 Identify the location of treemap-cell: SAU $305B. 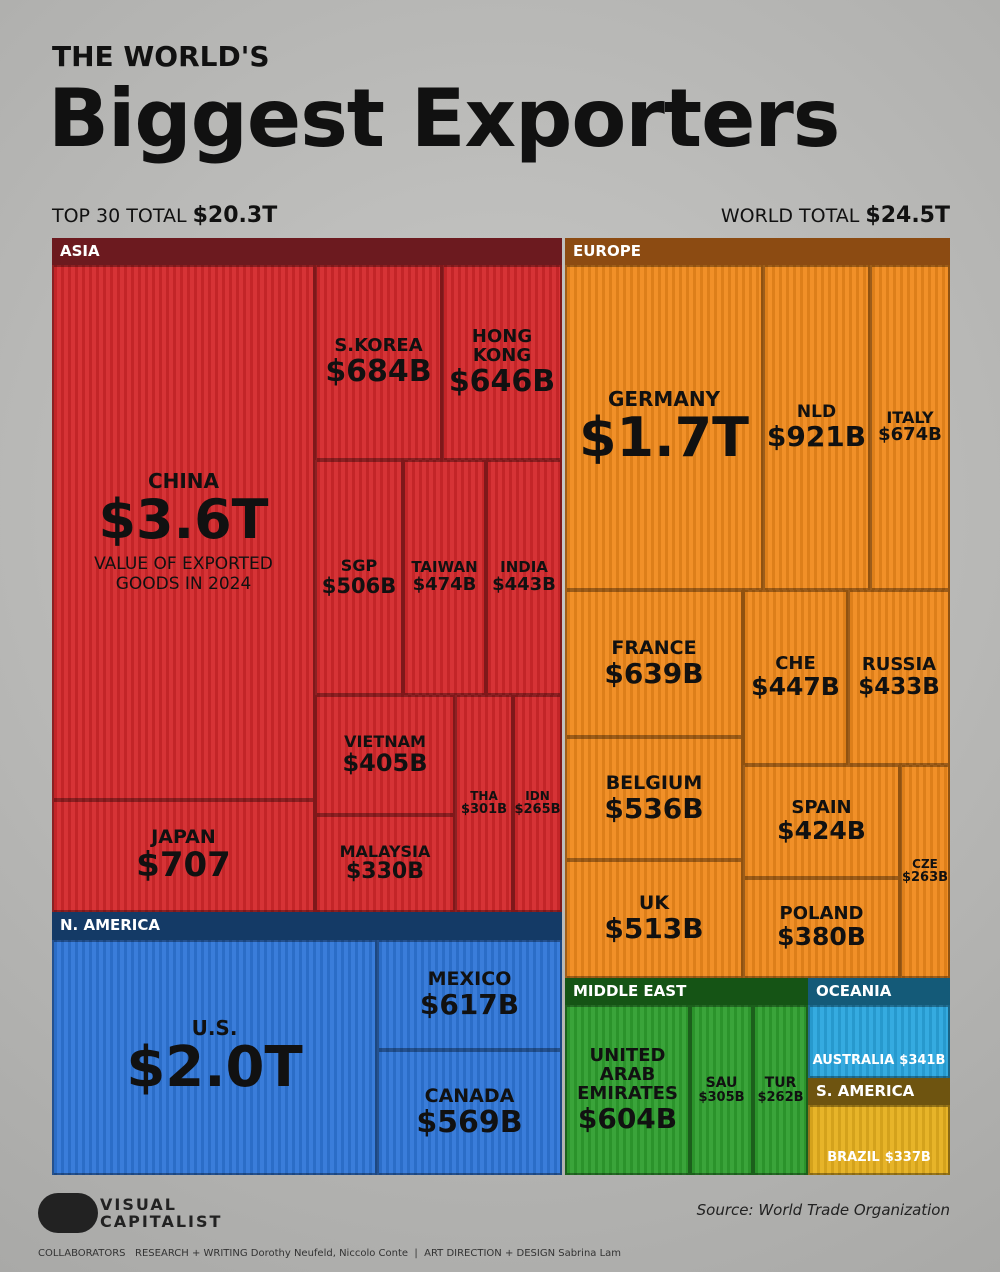
(721, 1090).